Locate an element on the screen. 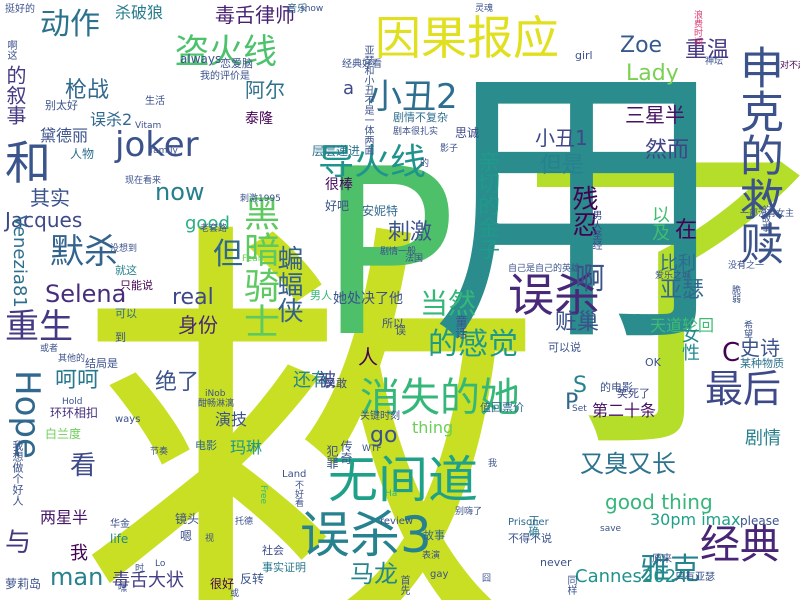 Image resolution: width=800 pixels, height=600 pixels. cloud-word: 亚瑟 is located at coordinates (682, 290).